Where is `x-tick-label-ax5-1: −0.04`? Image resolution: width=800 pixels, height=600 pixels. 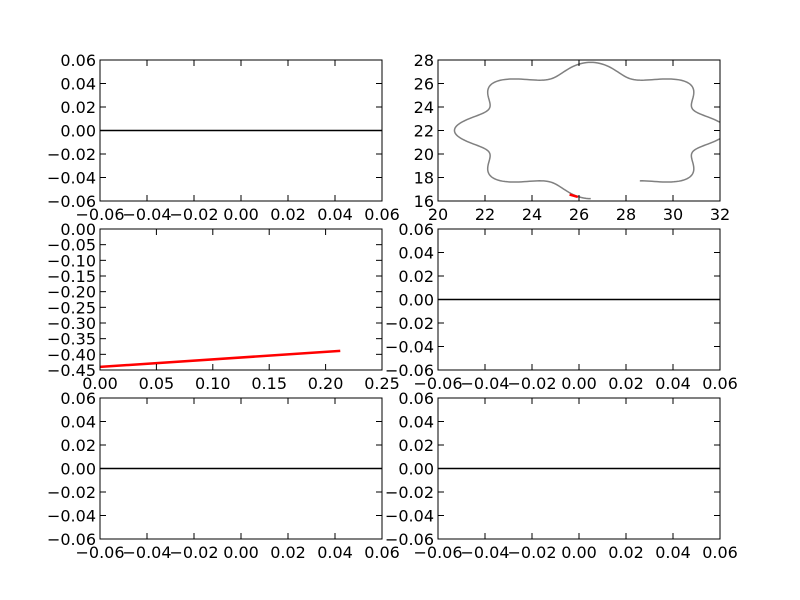 x-tick-label-ax5-1: −0.04 is located at coordinates (146, 552).